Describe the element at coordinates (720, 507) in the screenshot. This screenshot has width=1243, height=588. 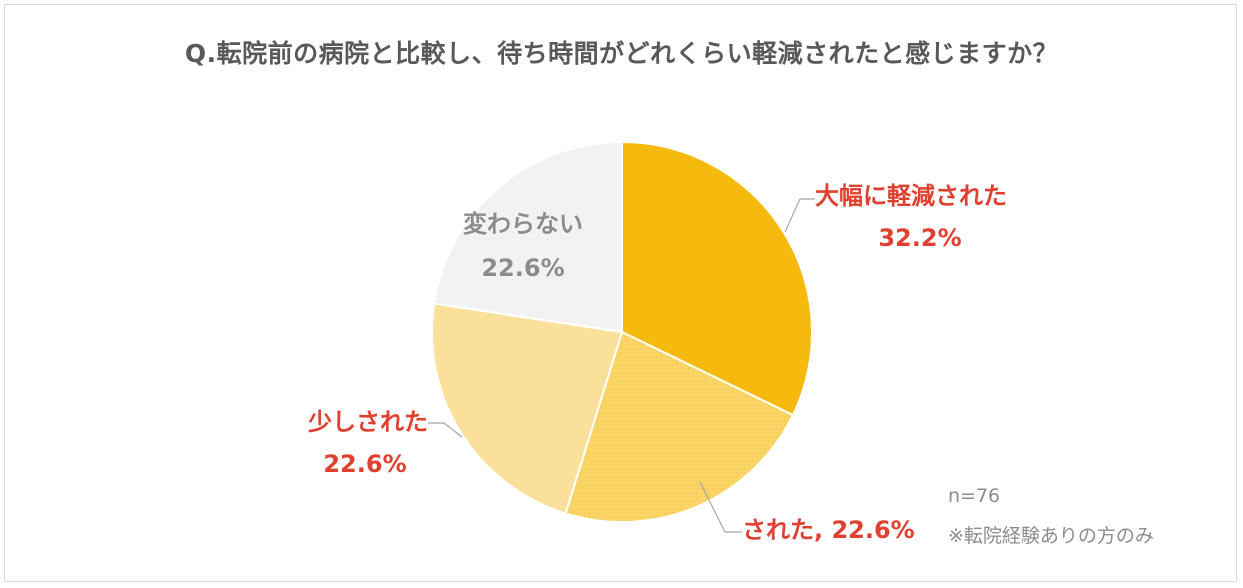
I see `leader-line-slice1` at that location.